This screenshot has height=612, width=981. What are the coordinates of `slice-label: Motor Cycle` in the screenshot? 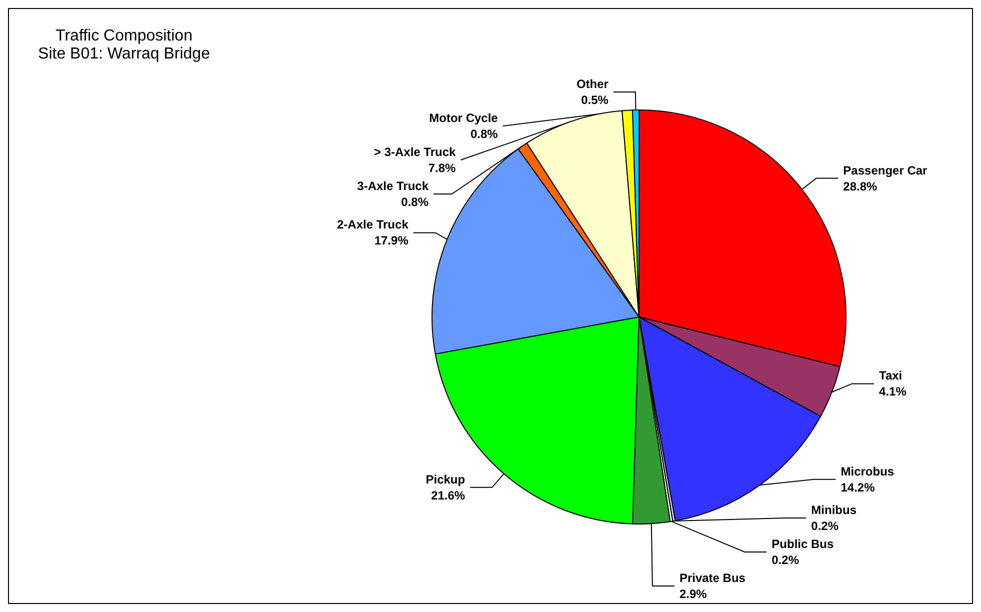 It's located at (463, 118).